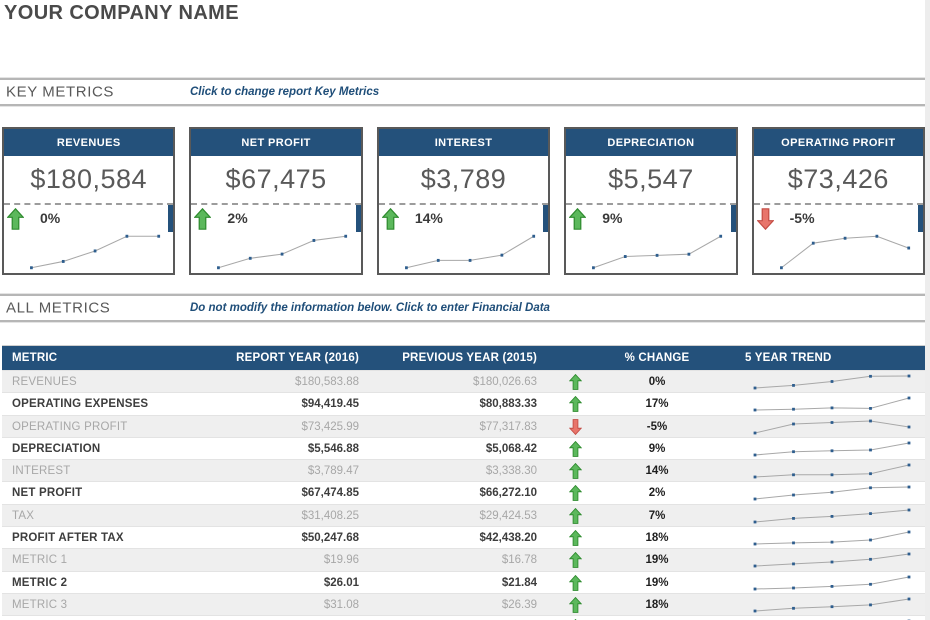 The height and width of the screenshot is (620, 930). I want to click on previous-year-value: $42,438.20, so click(508, 538).